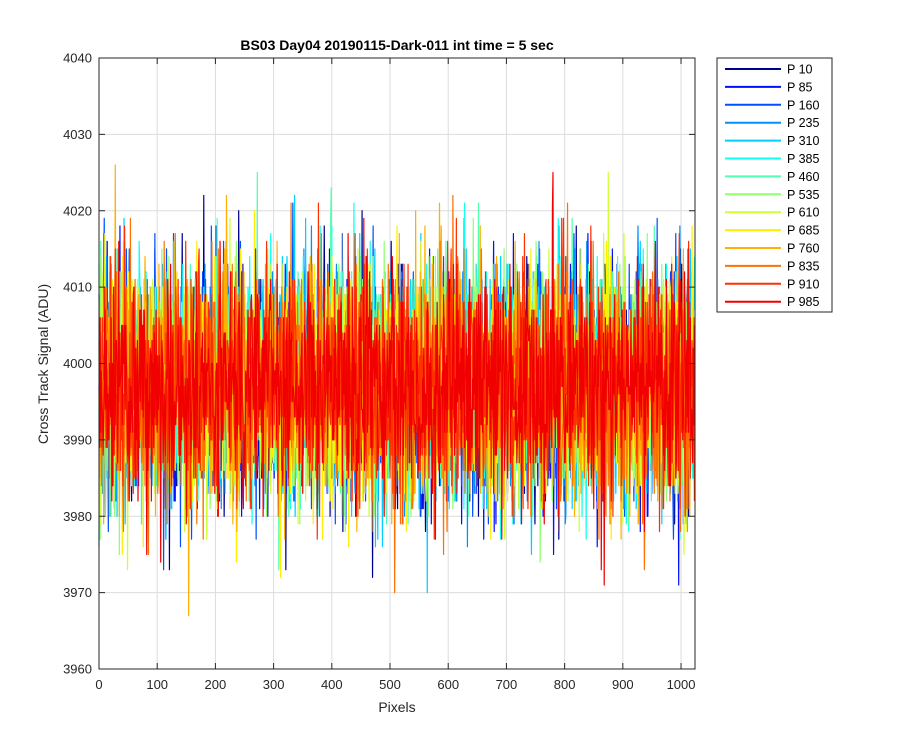  What do you see at coordinates (390, 684) in the screenshot?
I see `x-tick-label: 500` at bounding box center [390, 684].